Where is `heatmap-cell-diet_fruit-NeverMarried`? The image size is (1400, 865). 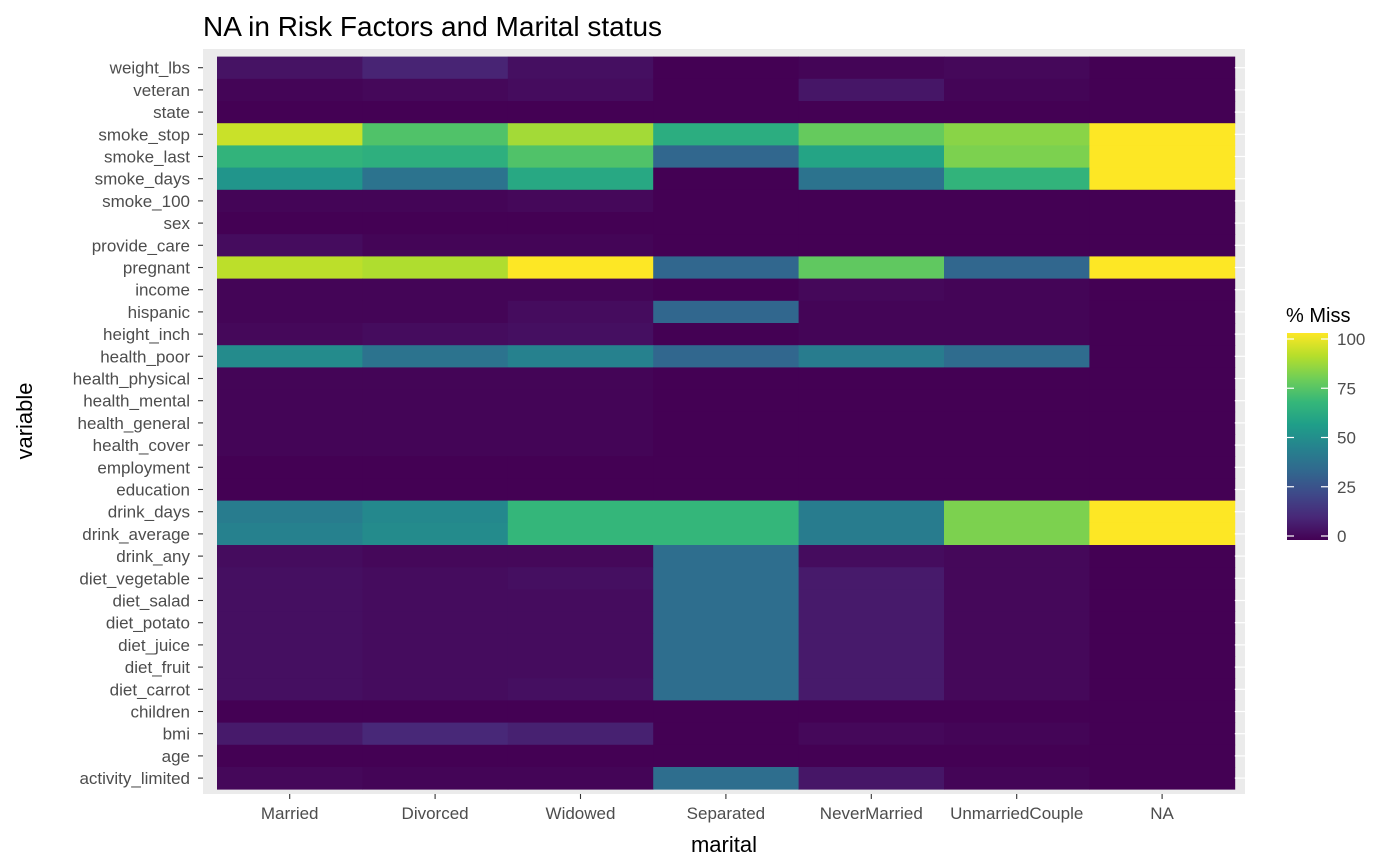 heatmap-cell-diet_fruit-NeverMarried is located at coordinates (871, 667).